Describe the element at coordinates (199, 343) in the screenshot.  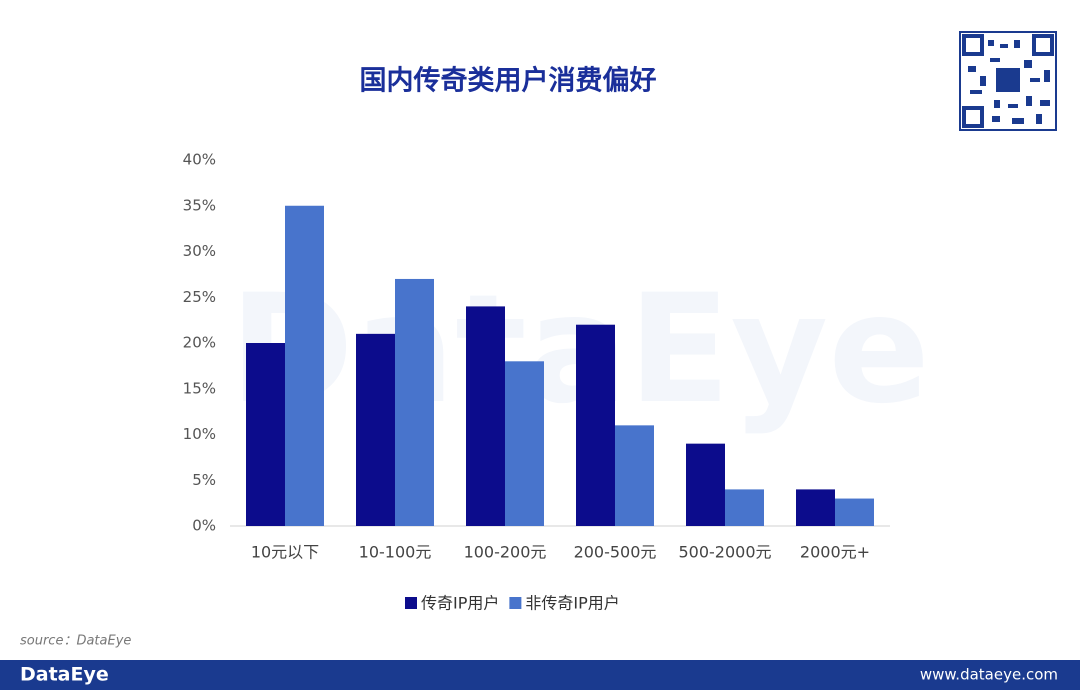
I see `y-tick-label: 20%` at that location.